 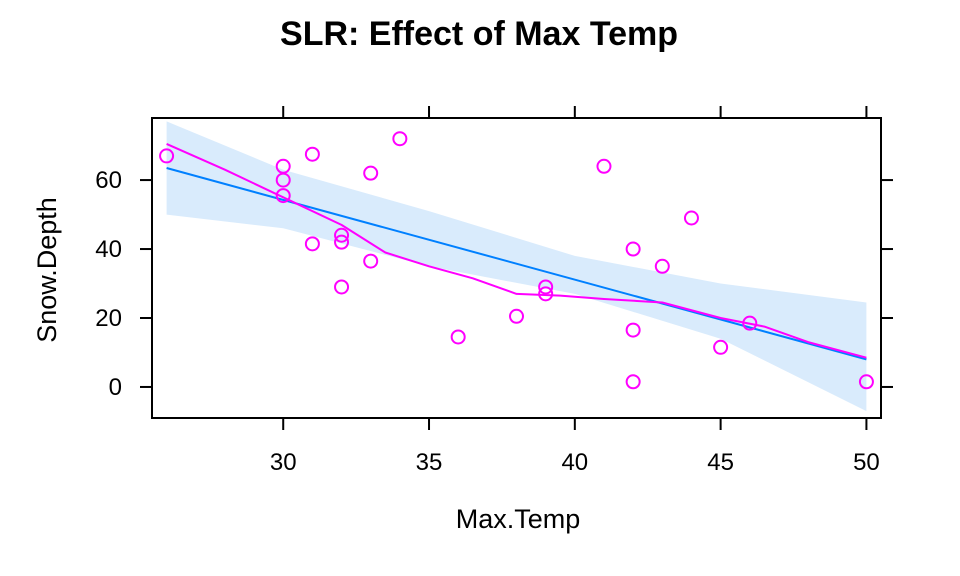 I want to click on y-tick-label: 60, so click(x=108, y=180).